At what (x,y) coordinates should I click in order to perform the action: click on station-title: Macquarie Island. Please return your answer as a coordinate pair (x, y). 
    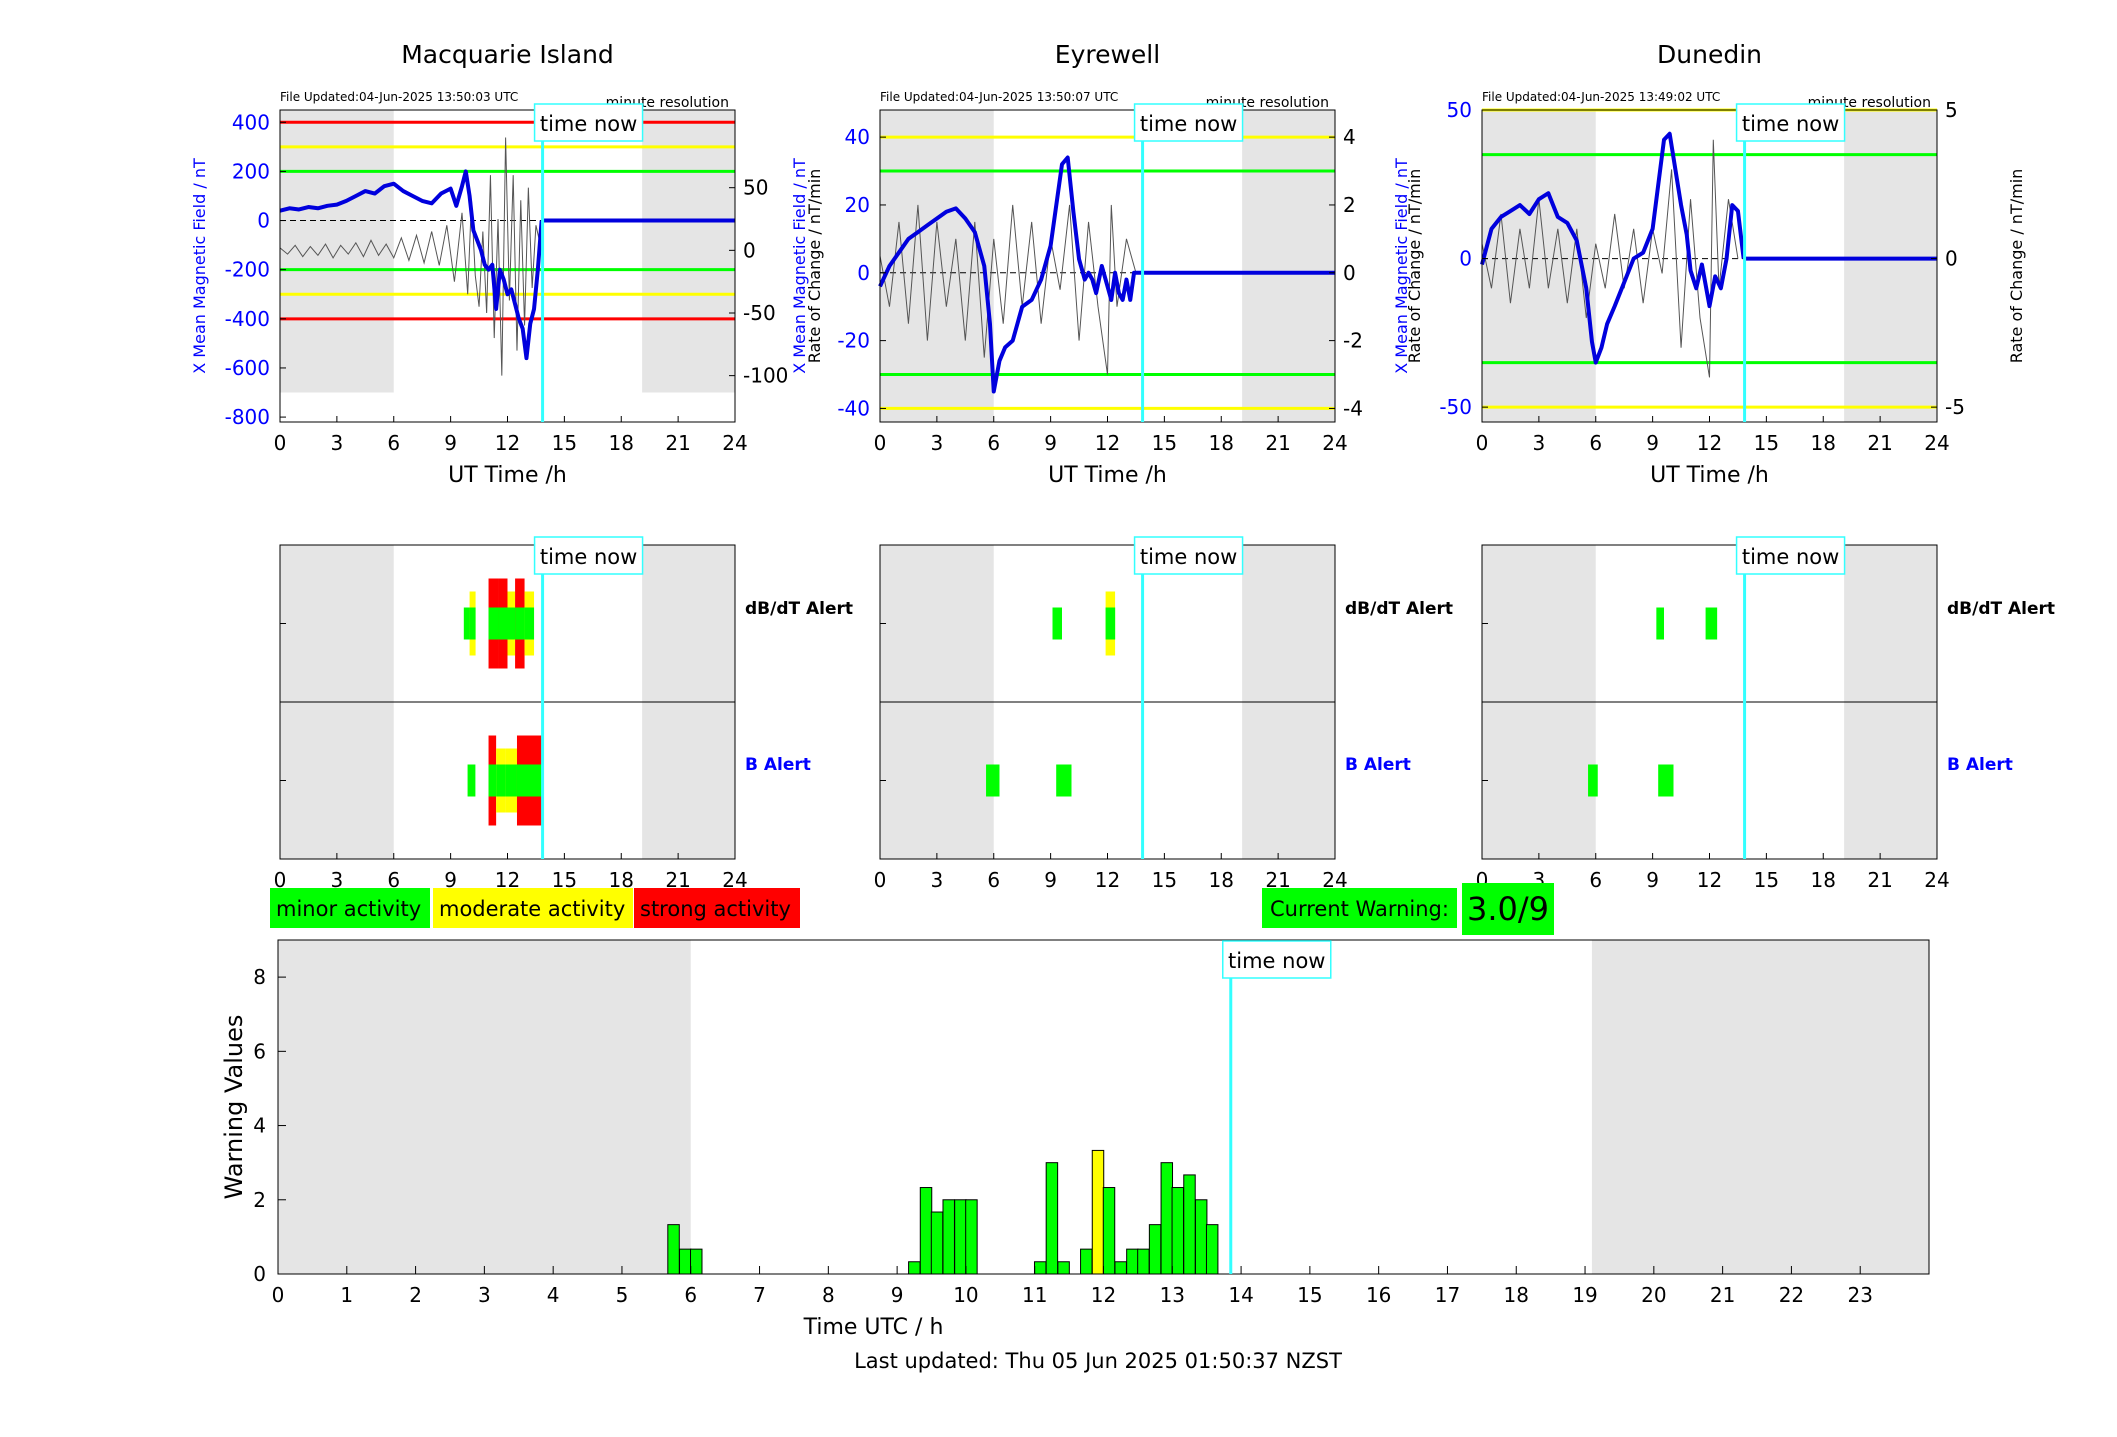
    Looking at the image, I should click on (507, 54).